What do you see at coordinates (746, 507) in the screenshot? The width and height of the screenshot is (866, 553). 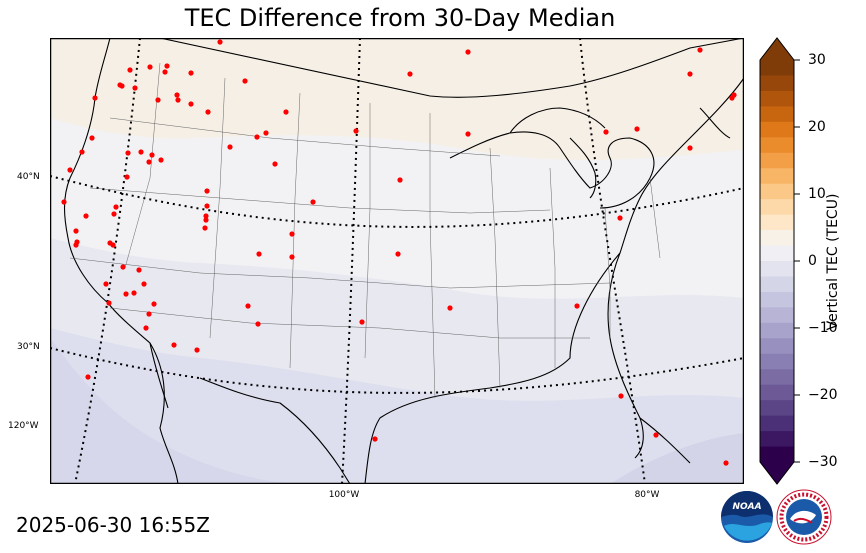 I see `svg-text: NOAA` at bounding box center [746, 507].